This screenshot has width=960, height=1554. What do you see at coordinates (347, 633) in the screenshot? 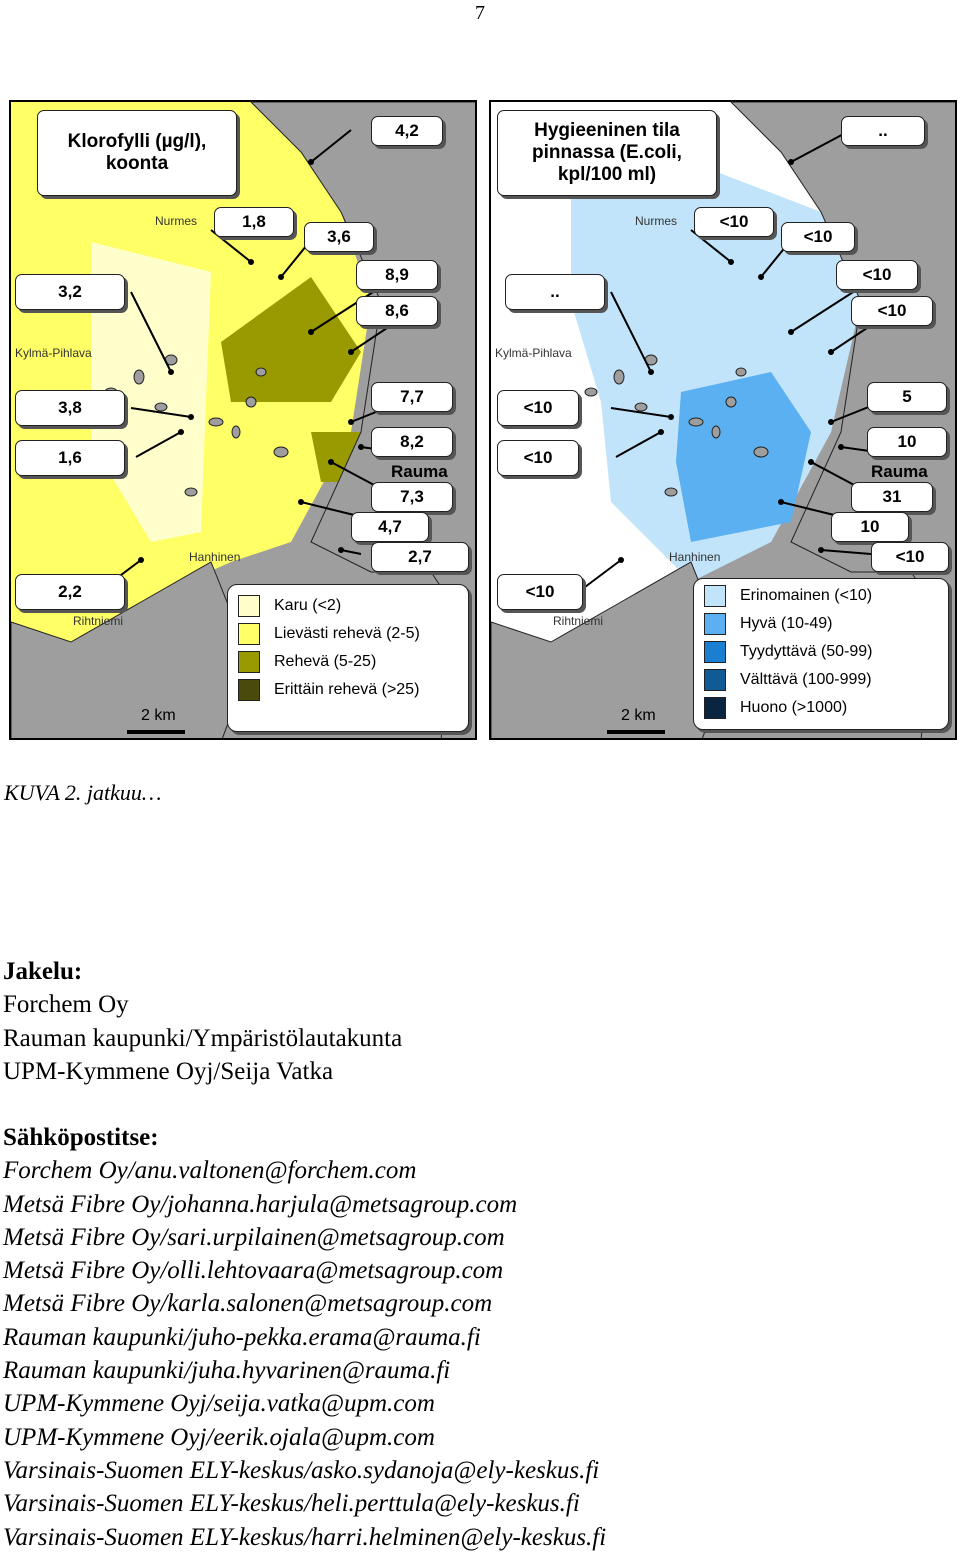
I see `legend-label: Lievästi rehevä (2-5)` at bounding box center [347, 633].